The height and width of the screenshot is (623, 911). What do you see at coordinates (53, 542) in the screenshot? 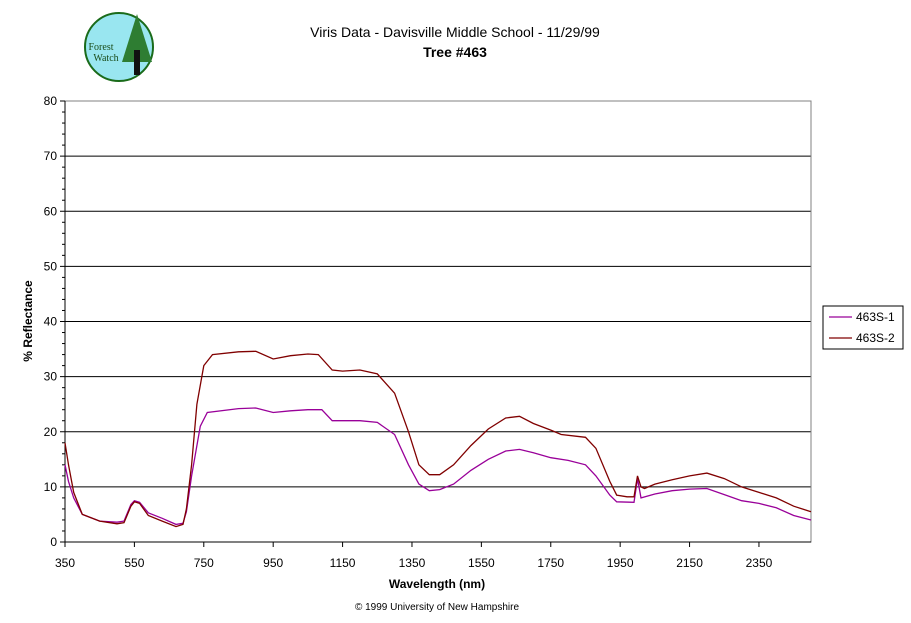
I see `y-tick-label: 0` at bounding box center [53, 542].